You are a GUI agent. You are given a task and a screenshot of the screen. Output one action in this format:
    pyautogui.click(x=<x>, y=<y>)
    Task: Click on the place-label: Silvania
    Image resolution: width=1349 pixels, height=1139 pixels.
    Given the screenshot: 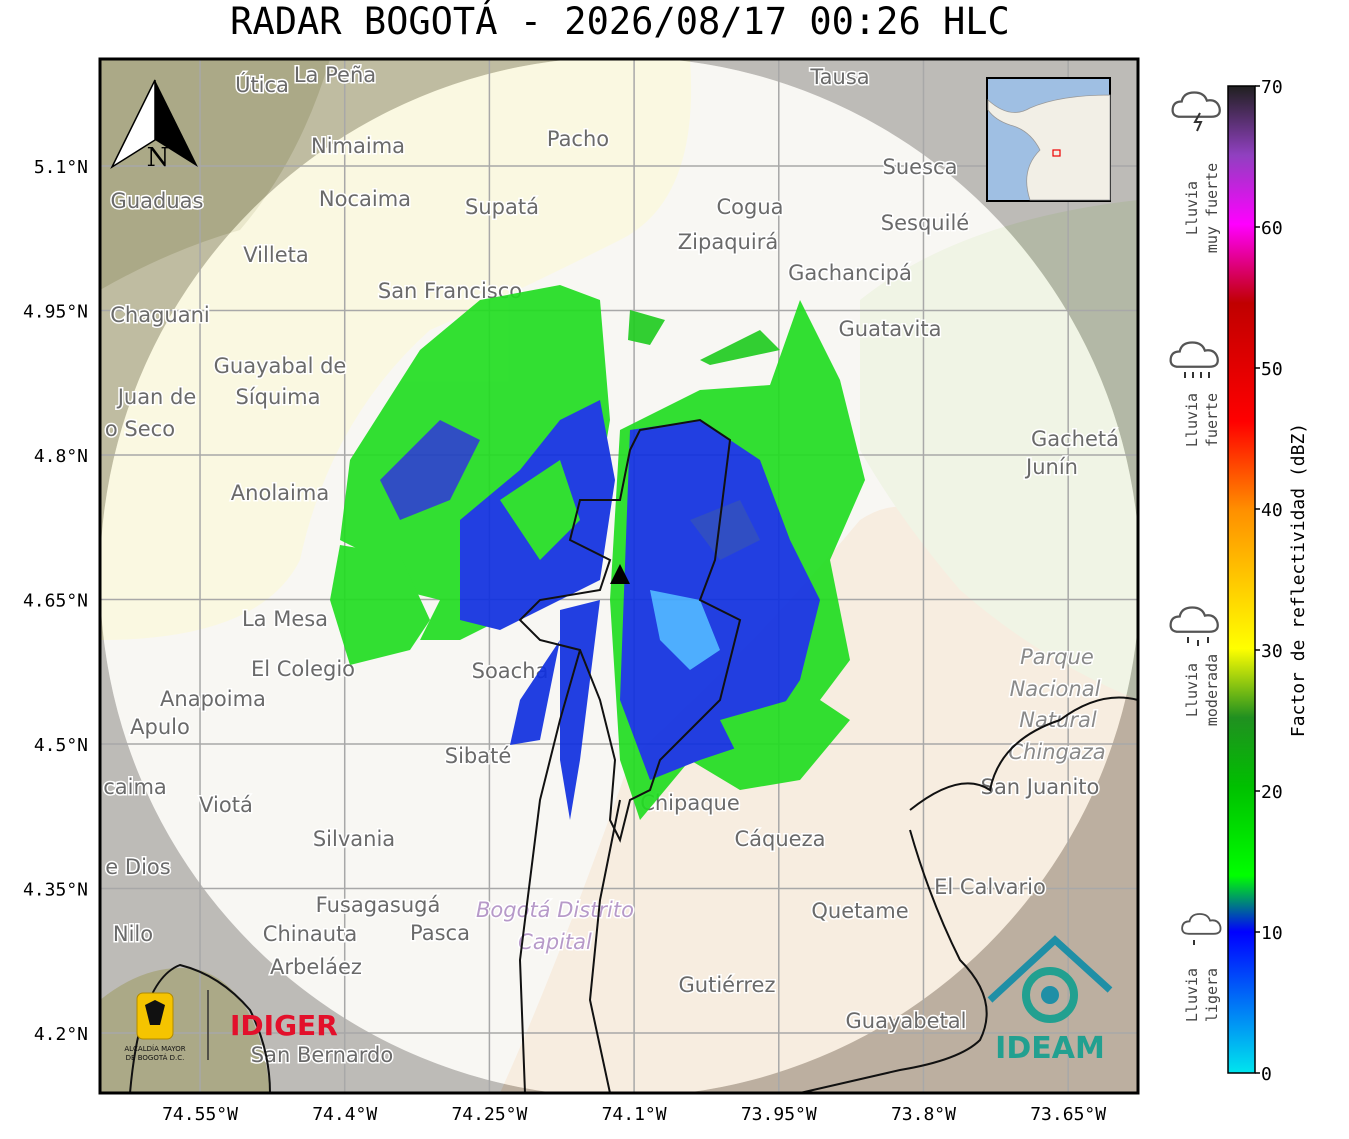 What is the action you would take?
    pyautogui.click(x=354, y=839)
    